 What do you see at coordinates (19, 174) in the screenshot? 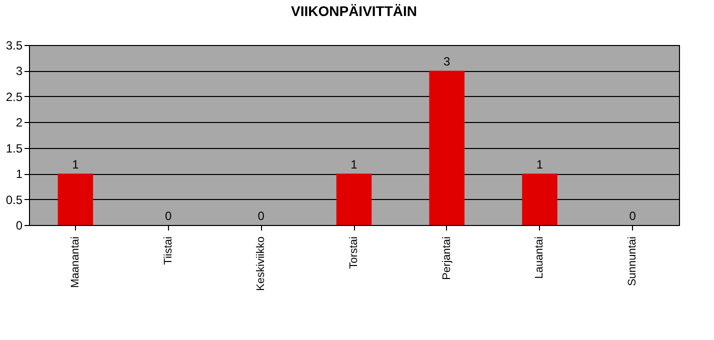
I see `y-tick-label: 1` at bounding box center [19, 174].